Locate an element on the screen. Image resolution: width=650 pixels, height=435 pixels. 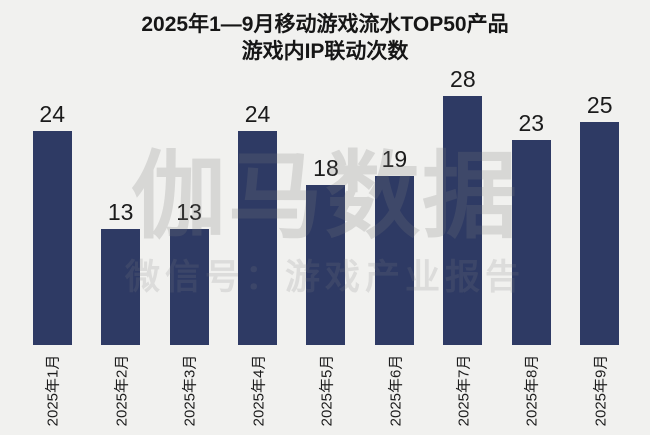
x-axis-label-text: 2025年1月 is located at coordinates (53, 390).